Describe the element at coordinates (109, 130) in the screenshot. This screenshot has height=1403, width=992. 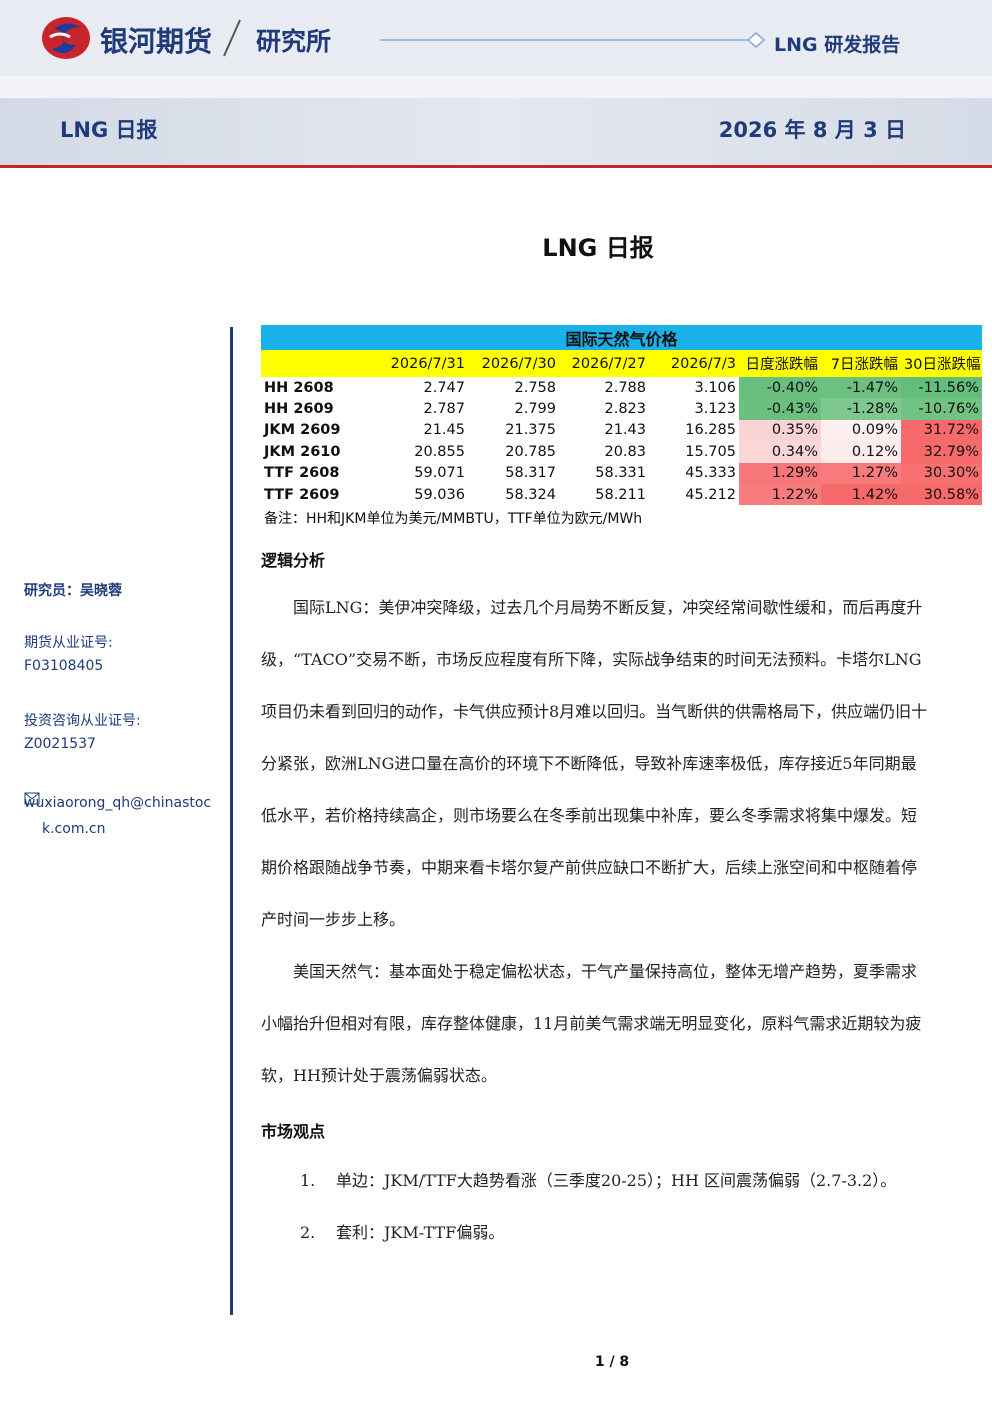
I see `report-name: LNG 日报` at that location.